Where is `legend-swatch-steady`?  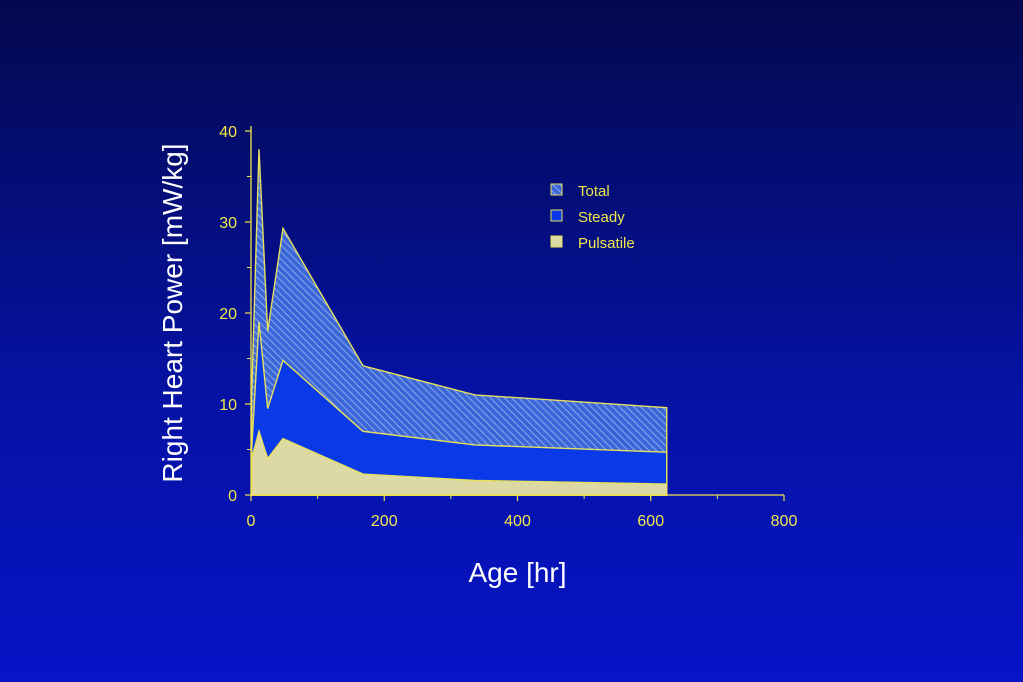
legend-swatch-steady is located at coordinates (556, 215).